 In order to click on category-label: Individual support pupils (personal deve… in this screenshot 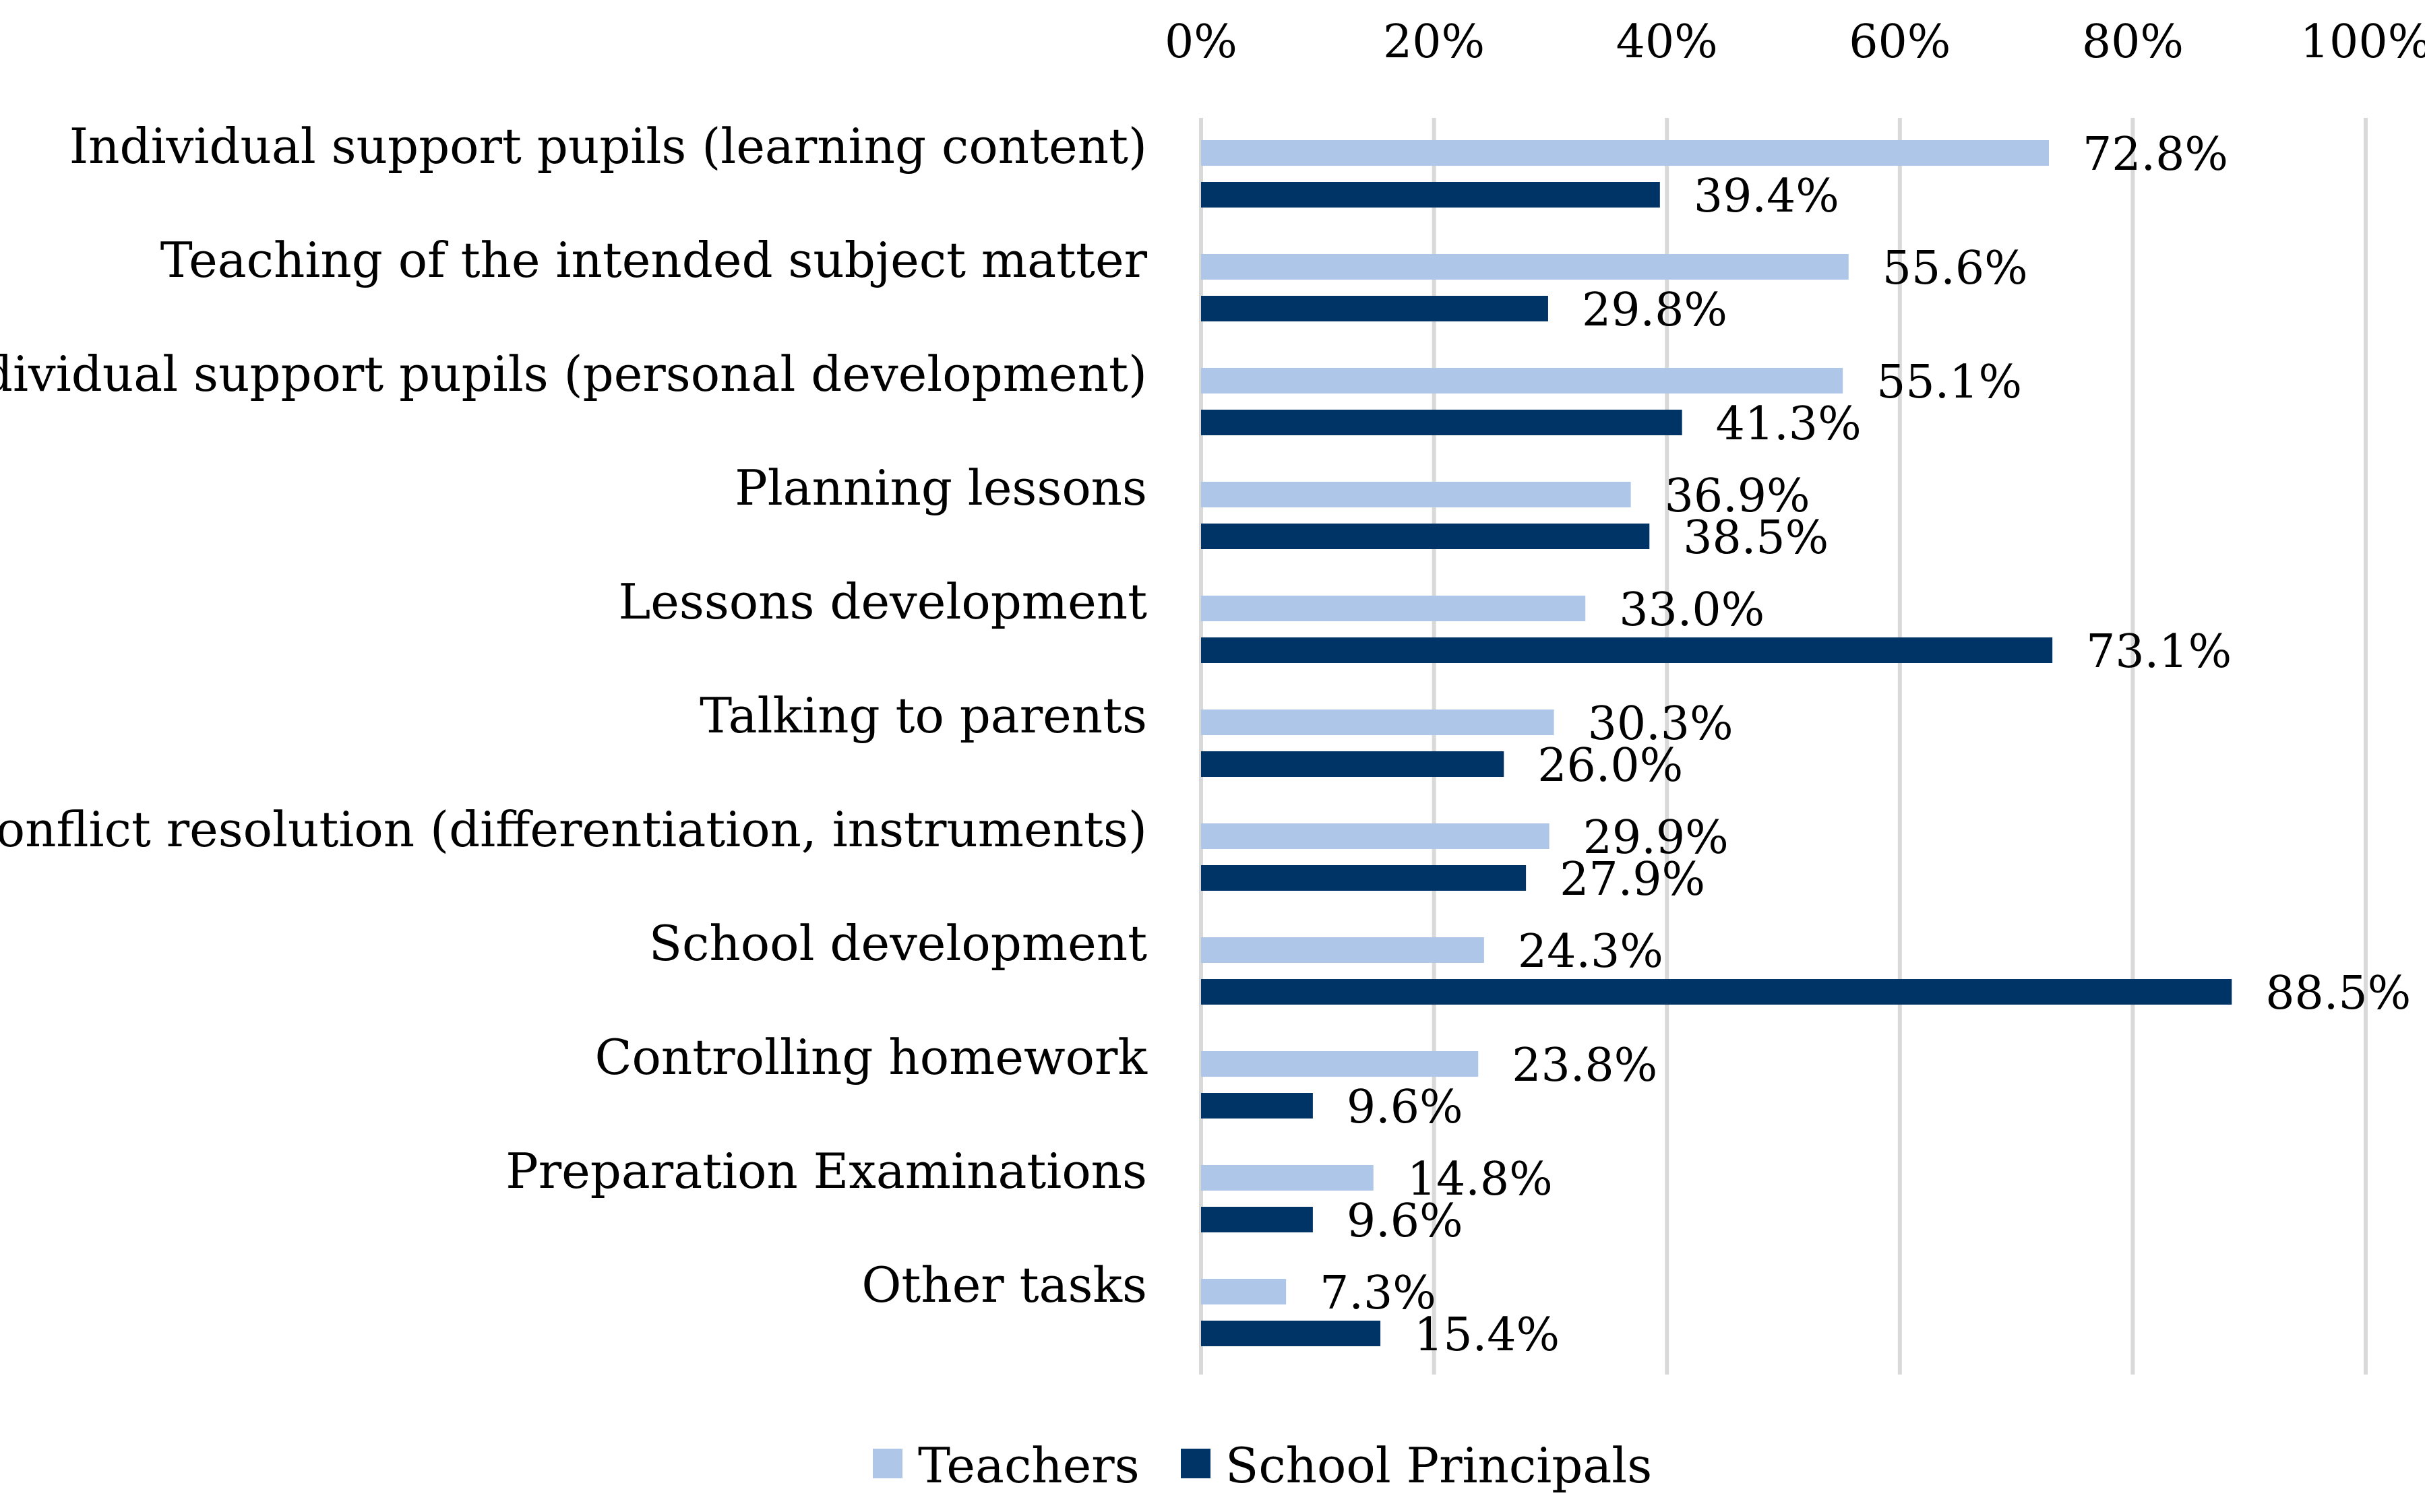, I will do `click(573, 374)`.